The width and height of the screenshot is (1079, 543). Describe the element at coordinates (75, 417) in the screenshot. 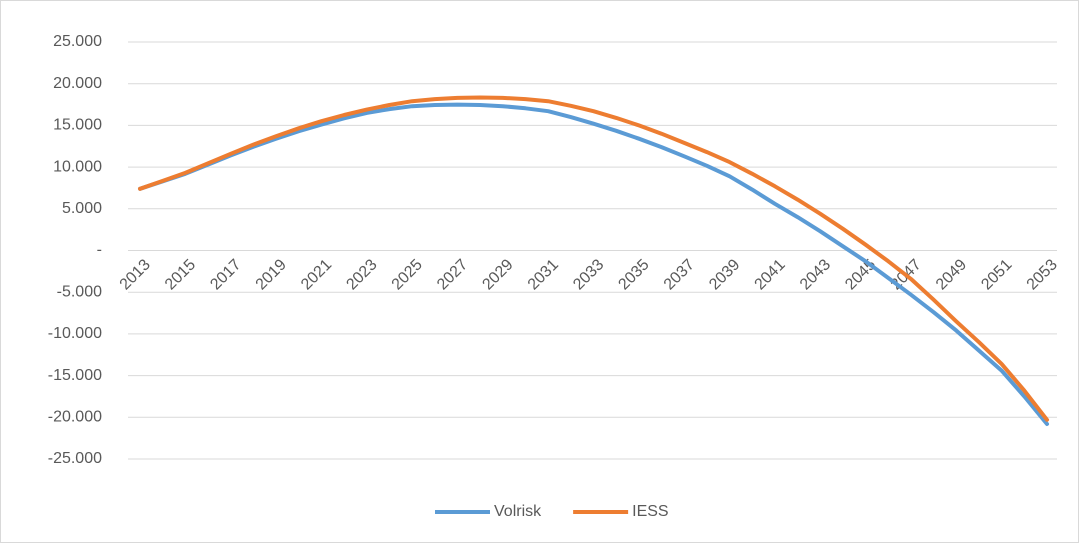

I see `y-tick-label: -20.000` at that location.